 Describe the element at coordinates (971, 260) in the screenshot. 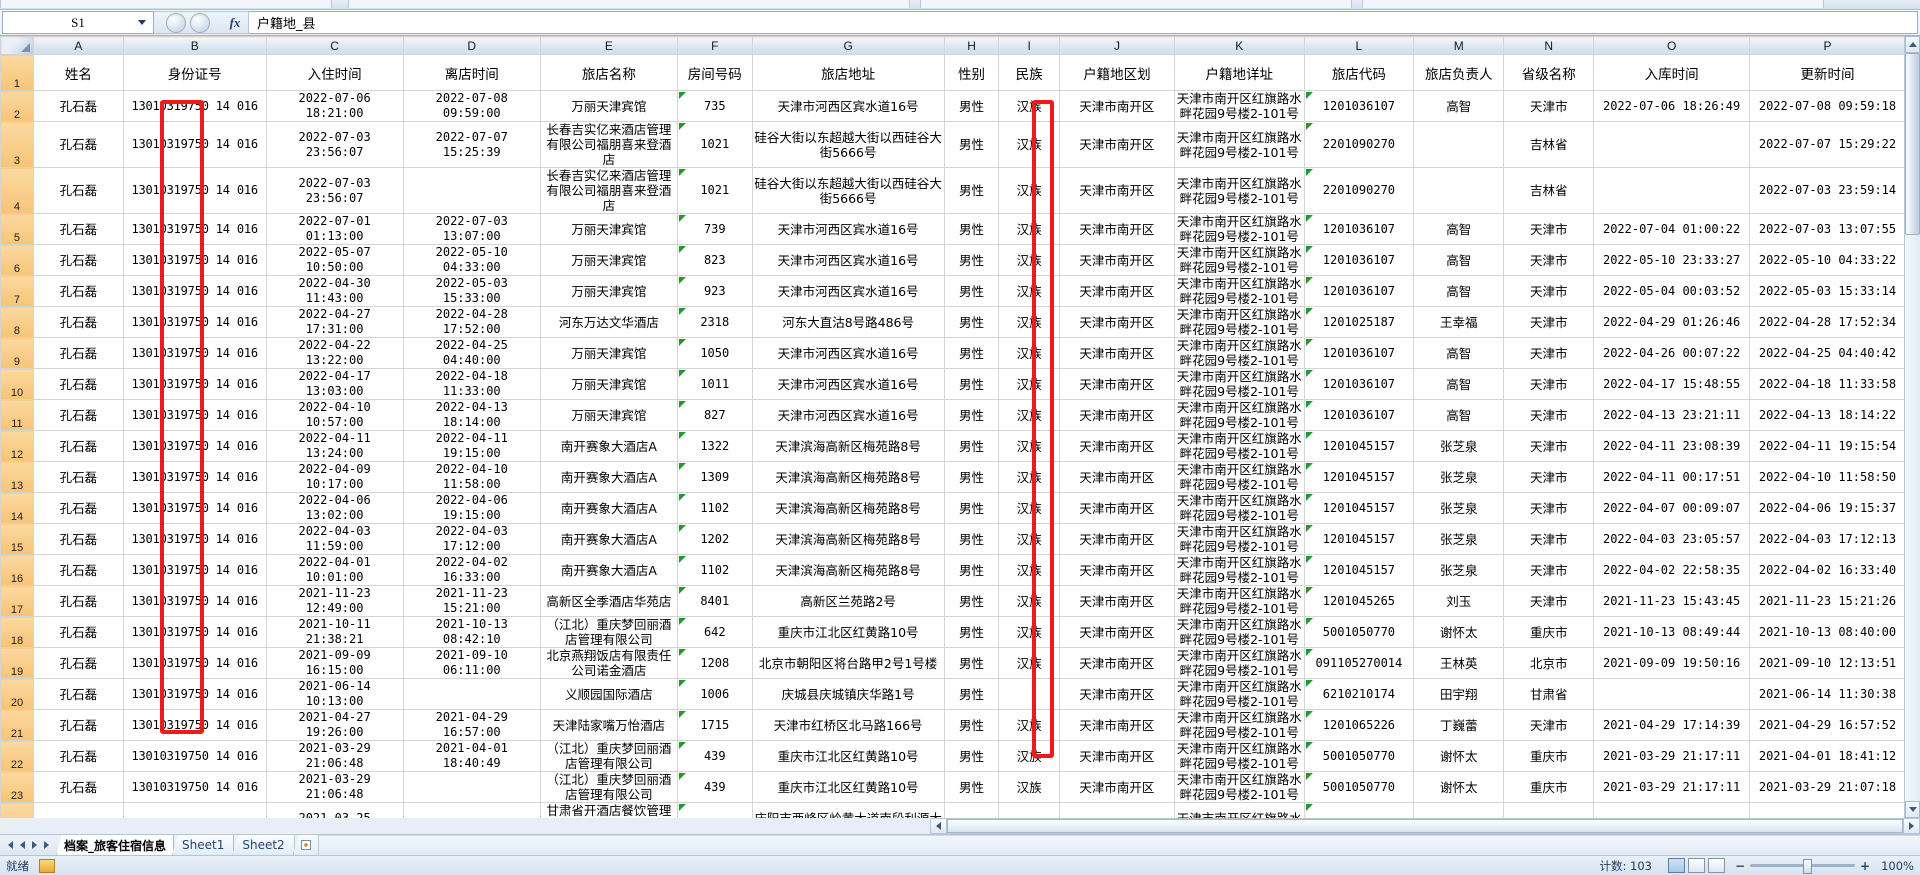

I see `cell-h6: 男性` at that location.